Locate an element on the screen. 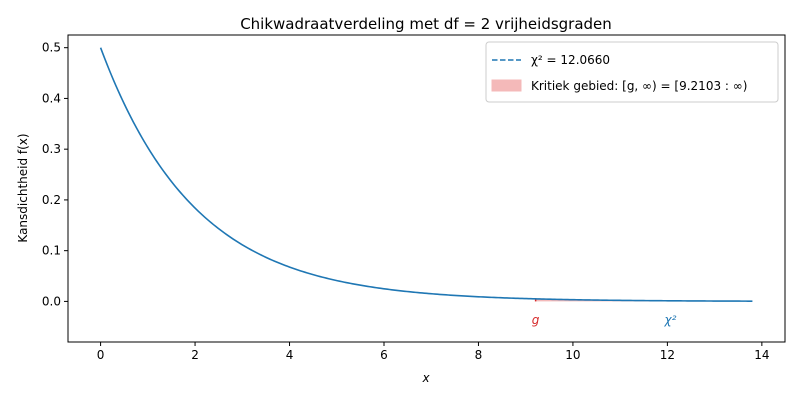  annotation-layer: g χ² is located at coordinates (604, 320).